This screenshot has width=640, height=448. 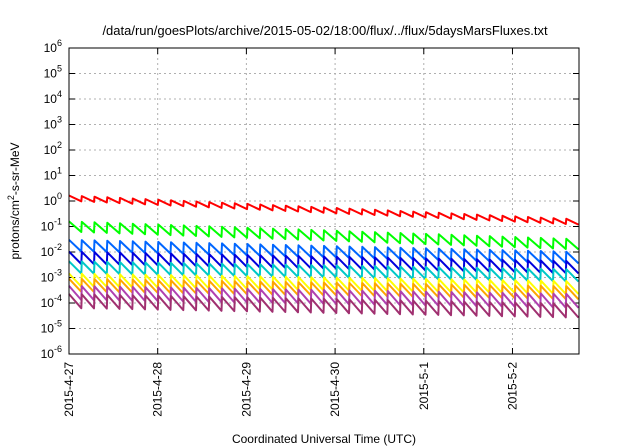 I want to click on y-tick-label: 10⁴, so click(x=53, y=97).